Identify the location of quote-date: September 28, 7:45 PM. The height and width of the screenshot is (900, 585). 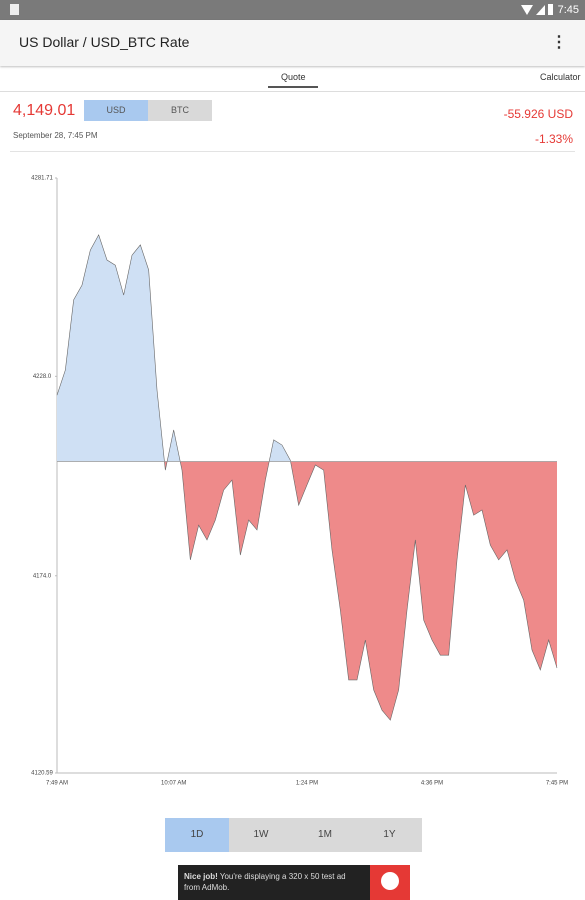
(55, 135).